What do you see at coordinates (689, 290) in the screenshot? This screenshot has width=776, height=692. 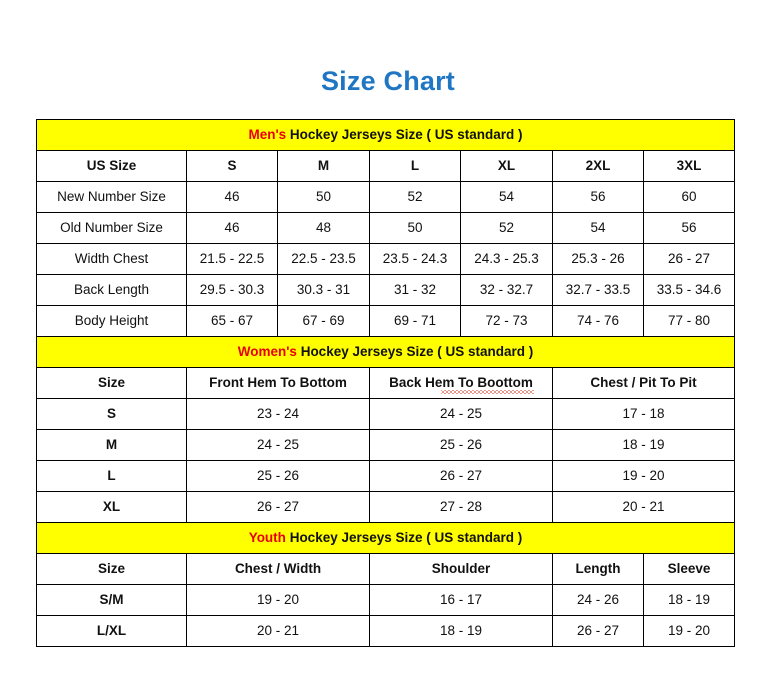 I see `cell-mens-3-5: 33.5 - 34.6` at bounding box center [689, 290].